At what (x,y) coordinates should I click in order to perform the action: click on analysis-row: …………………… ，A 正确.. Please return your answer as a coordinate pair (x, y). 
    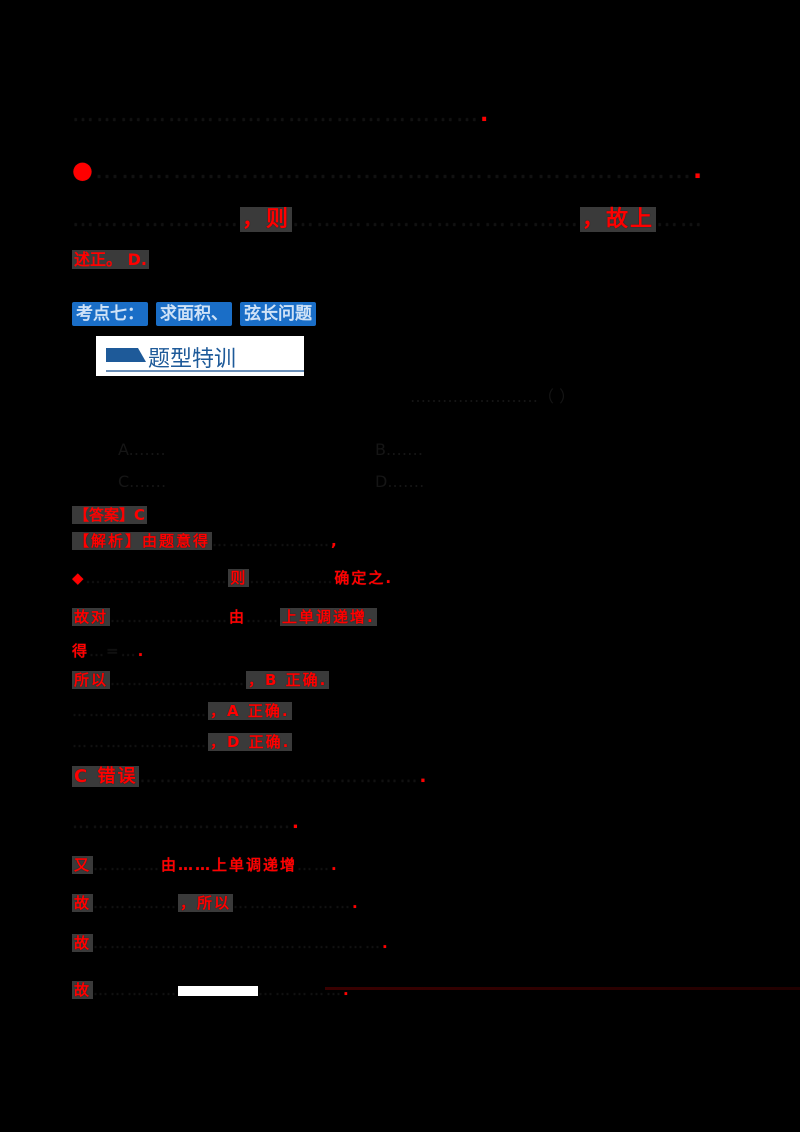
    Looking at the image, I should click on (182, 711).